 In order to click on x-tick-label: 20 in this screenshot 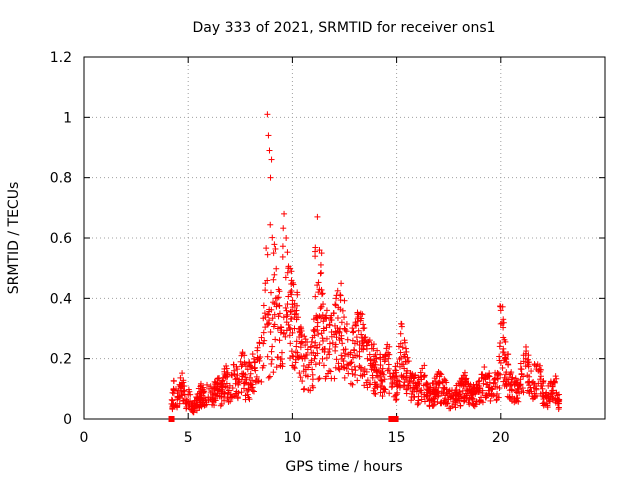, I will do `click(501, 438)`.